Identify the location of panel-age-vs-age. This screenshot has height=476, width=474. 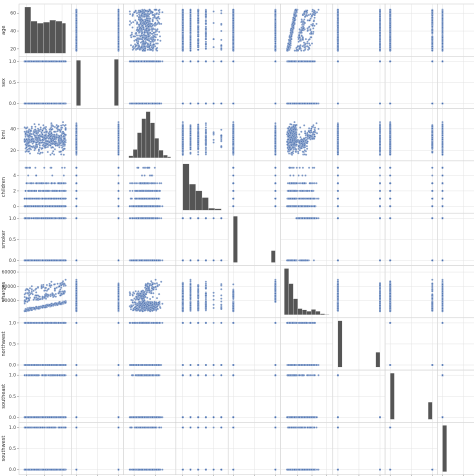
(45, 30).